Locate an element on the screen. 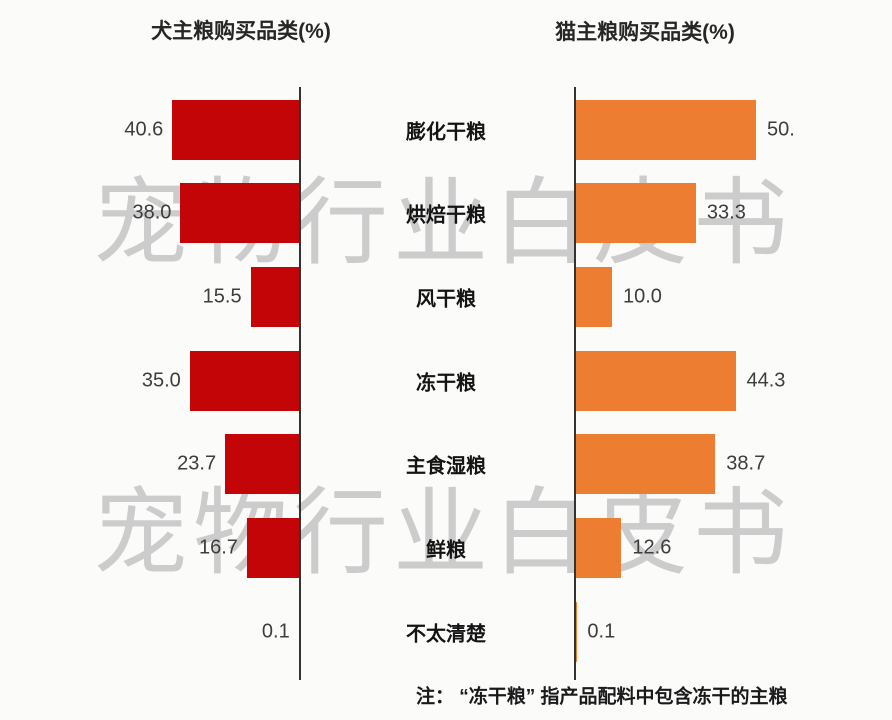 The height and width of the screenshot is (720, 892). cat-value-label-4: 38.7 is located at coordinates (746, 463).